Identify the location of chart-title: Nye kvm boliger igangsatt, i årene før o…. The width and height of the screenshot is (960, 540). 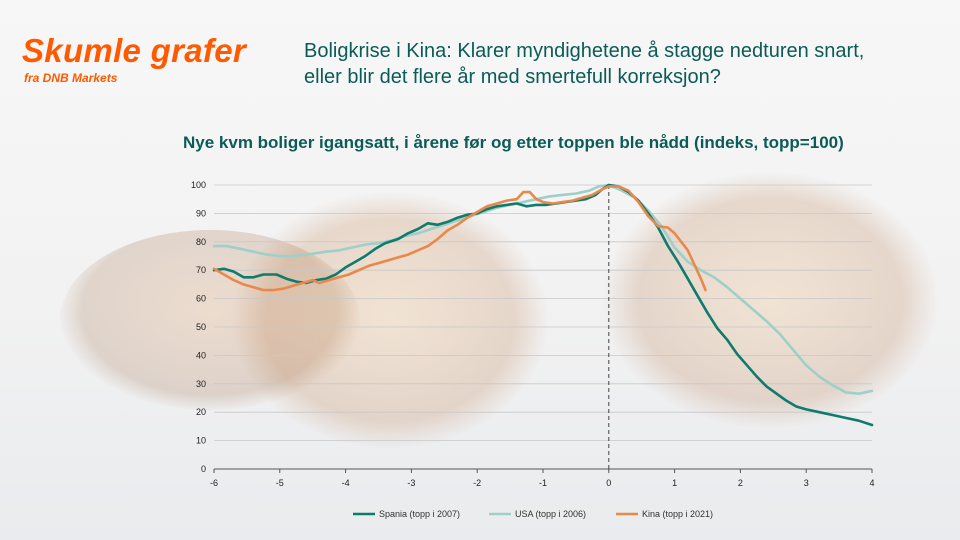
(513, 142).